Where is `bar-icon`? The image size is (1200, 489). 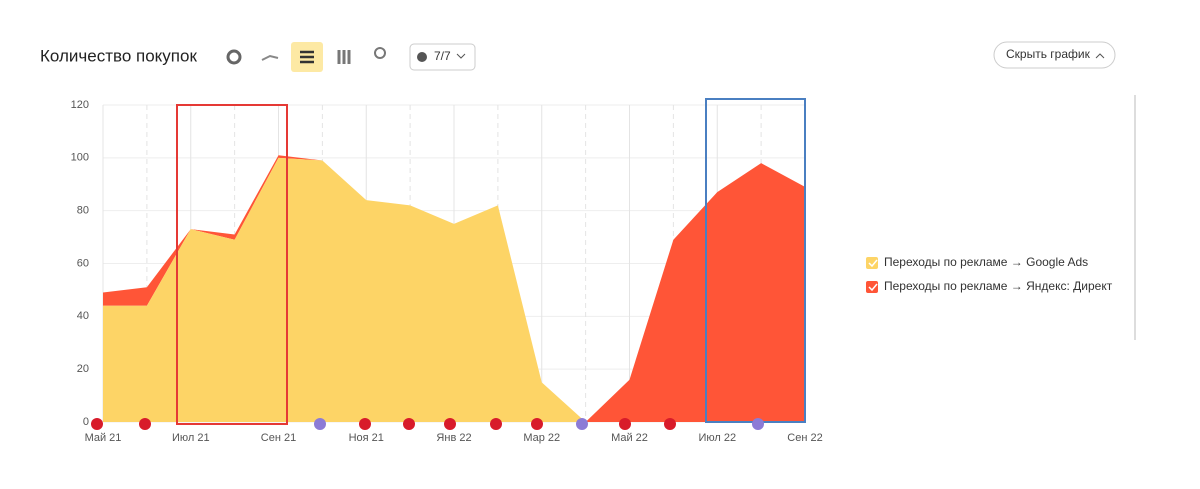
bar-icon is located at coordinates (344, 57).